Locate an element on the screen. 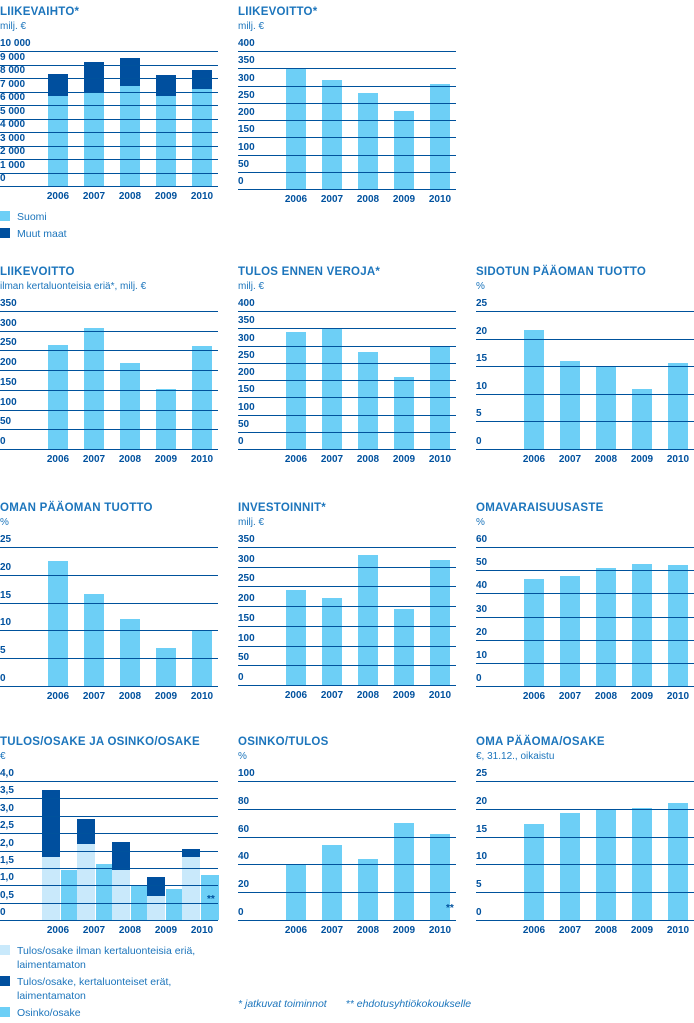 The height and width of the screenshot is (1023, 694). y-tick-label: 15 is located at coordinates (482, 359).